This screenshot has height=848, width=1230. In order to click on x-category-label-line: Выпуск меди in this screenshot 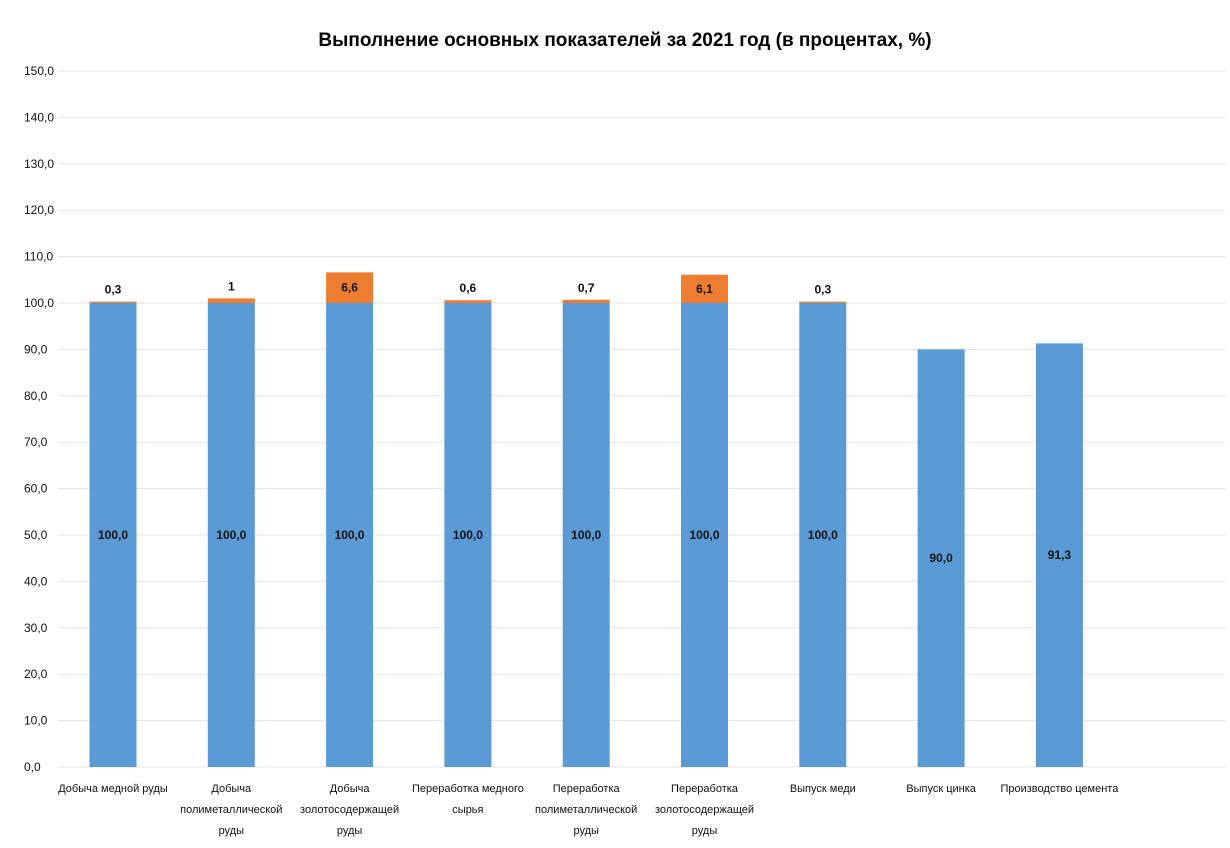, I will do `click(823, 789)`.